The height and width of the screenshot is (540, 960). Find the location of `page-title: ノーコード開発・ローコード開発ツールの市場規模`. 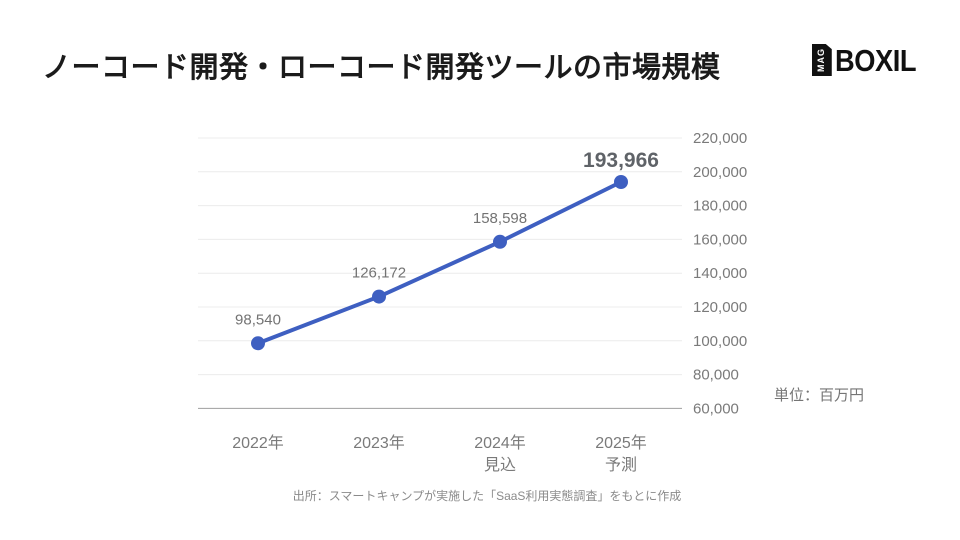

page-title: ノーコード開発・ローコード開発ツールの市場規模 is located at coordinates (381, 68).